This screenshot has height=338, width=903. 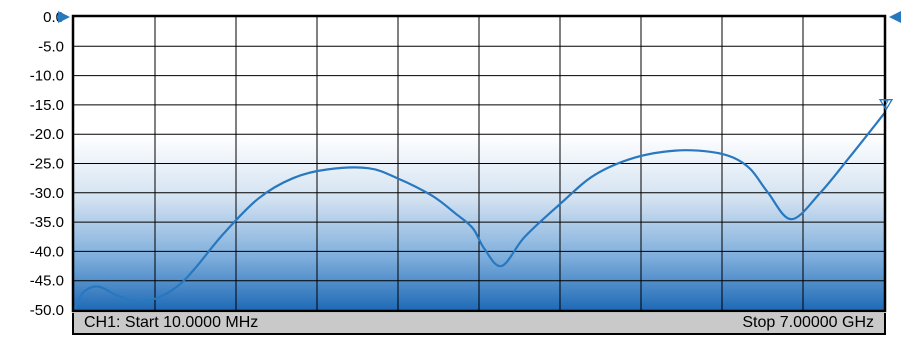 I want to click on y-tick-label: -25.0, so click(x=47, y=164).